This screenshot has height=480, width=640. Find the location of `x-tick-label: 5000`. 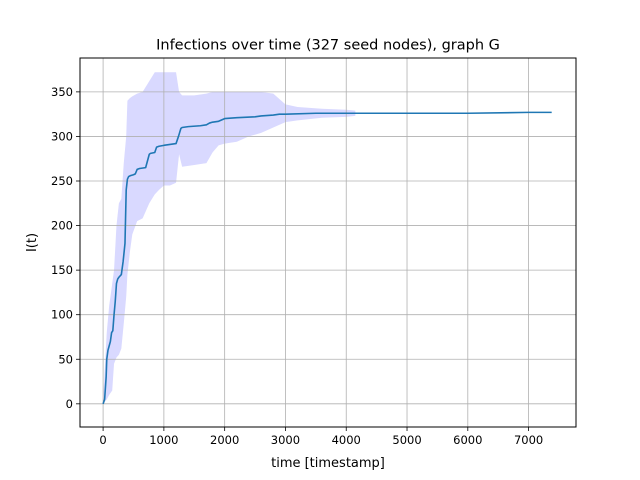

x-tick-label: 5000 is located at coordinates (406, 440).